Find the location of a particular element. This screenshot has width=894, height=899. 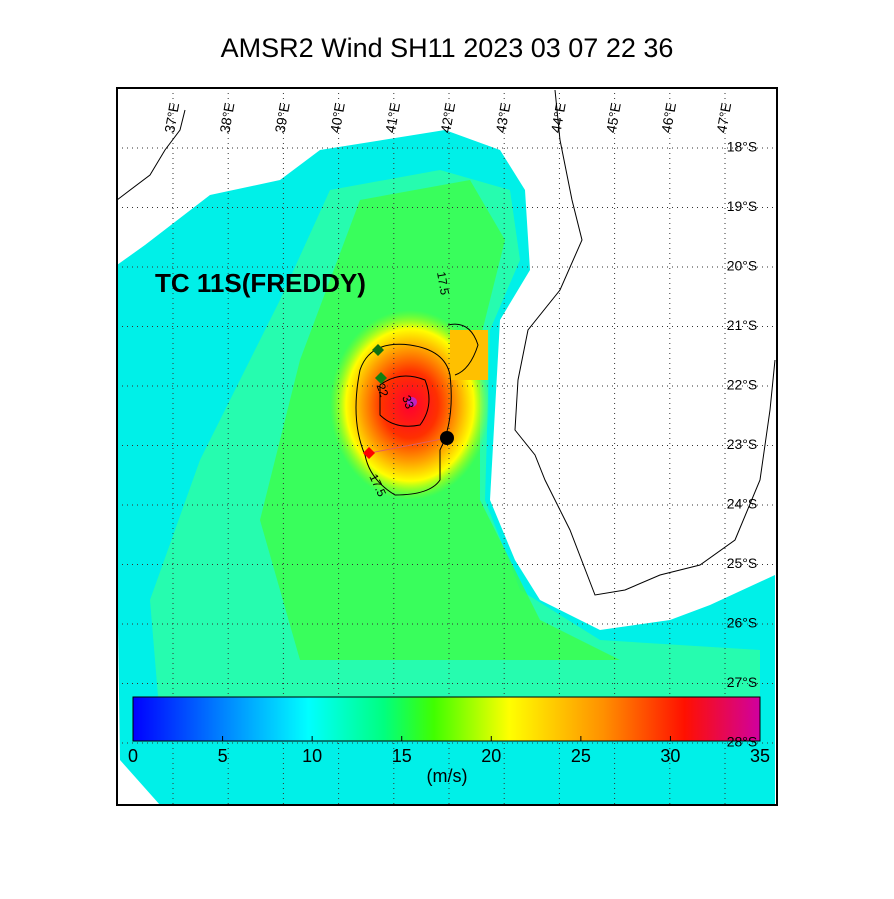

colorbar-tick-label: 20 is located at coordinates (491, 756).